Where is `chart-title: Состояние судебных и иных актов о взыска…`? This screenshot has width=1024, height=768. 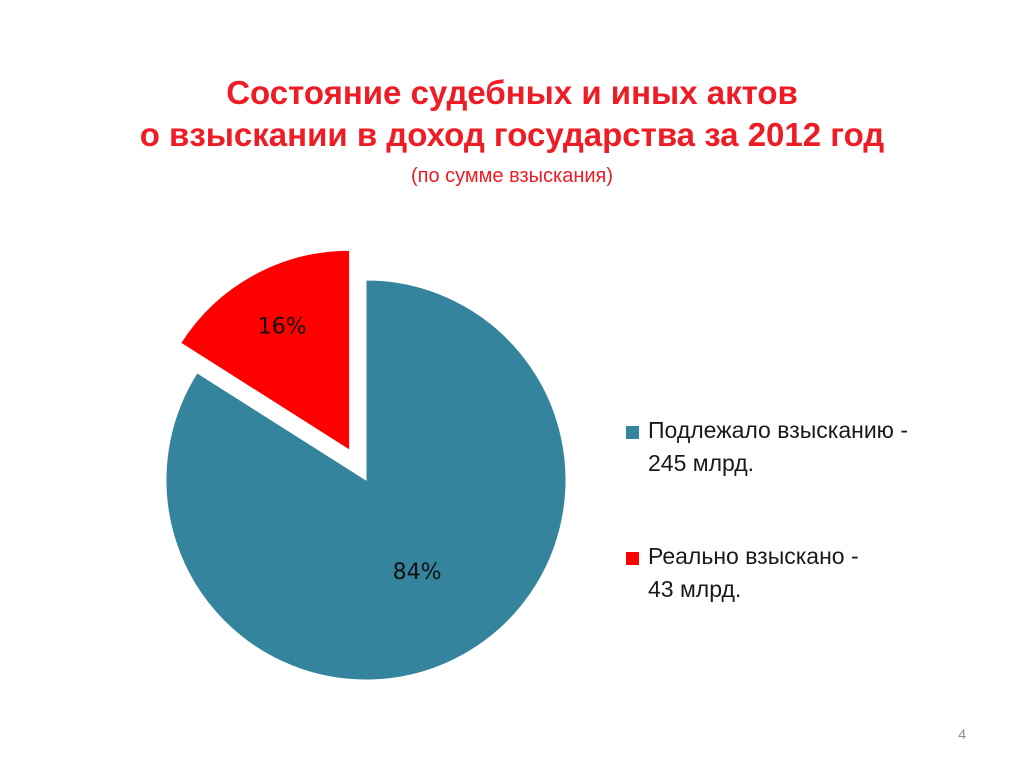
chart-title: Состояние судебных и иных актов о взыска… is located at coordinates (512, 114).